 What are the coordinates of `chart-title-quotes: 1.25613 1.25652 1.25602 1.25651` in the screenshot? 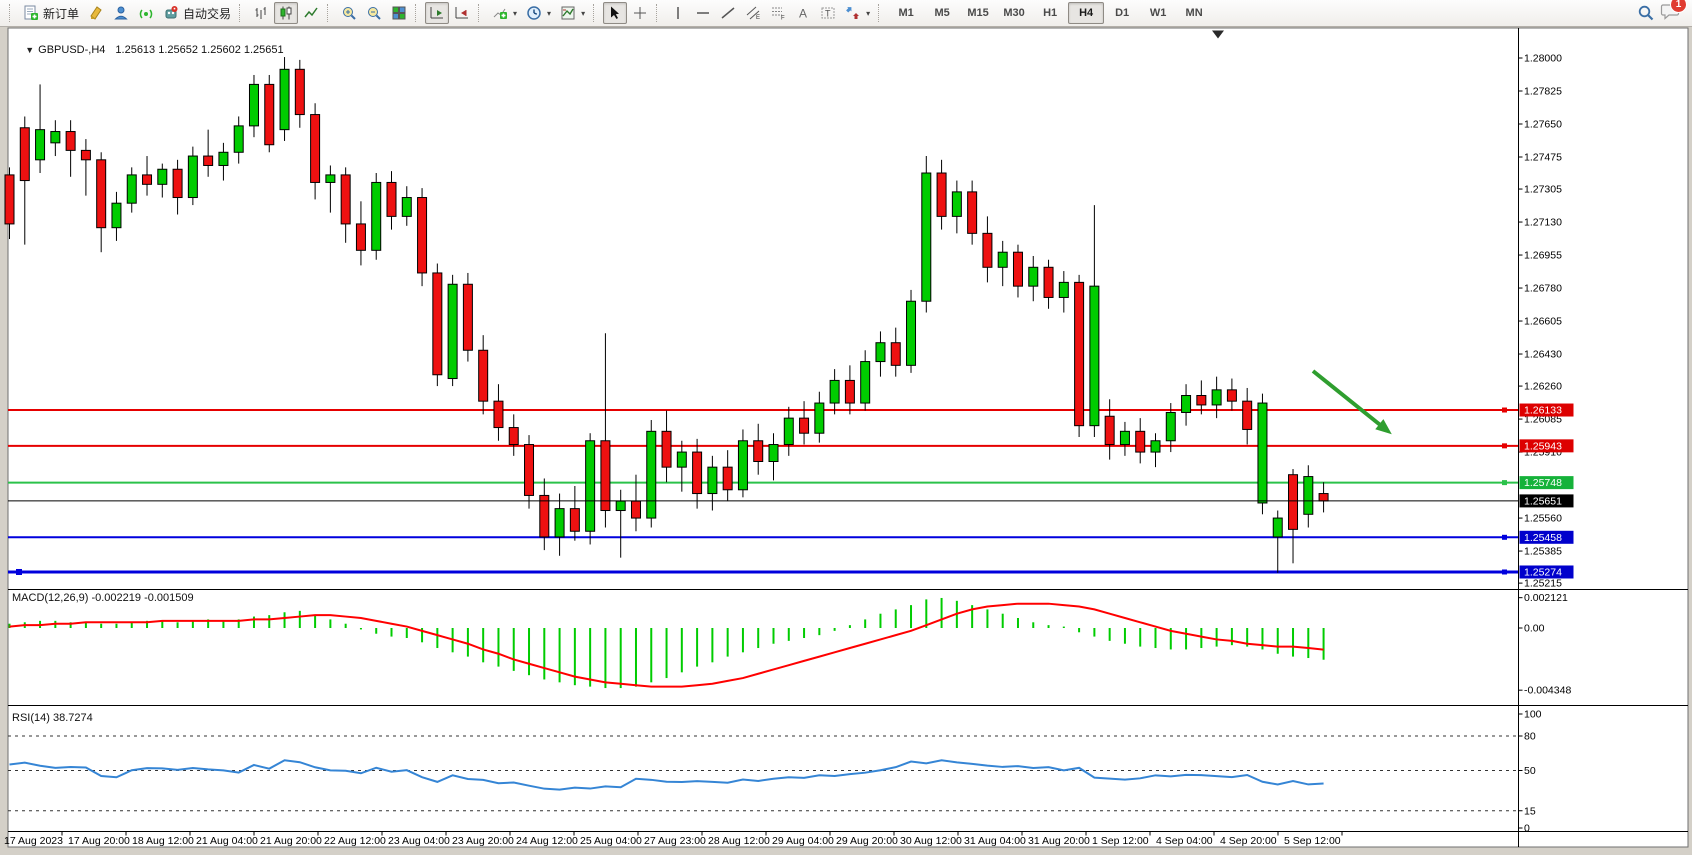 It's located at (199, 50).